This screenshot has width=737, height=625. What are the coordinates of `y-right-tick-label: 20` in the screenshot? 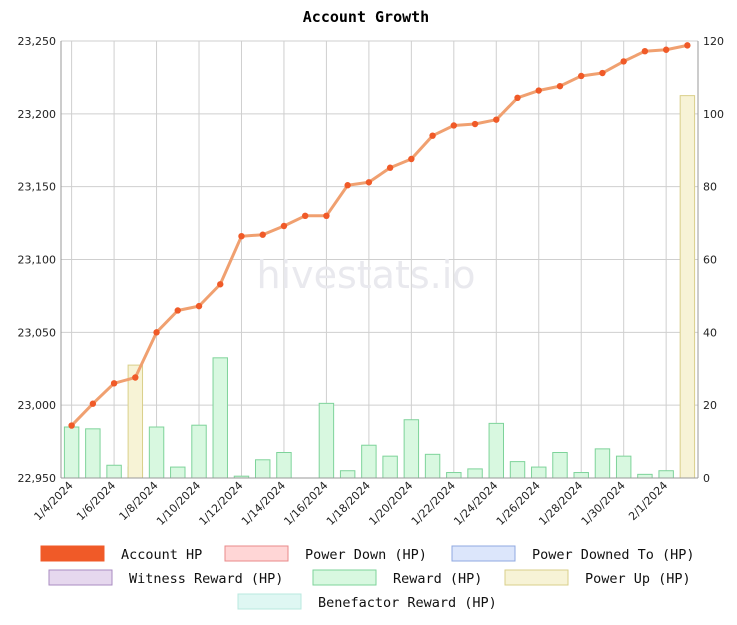 It's located at (710, 405).